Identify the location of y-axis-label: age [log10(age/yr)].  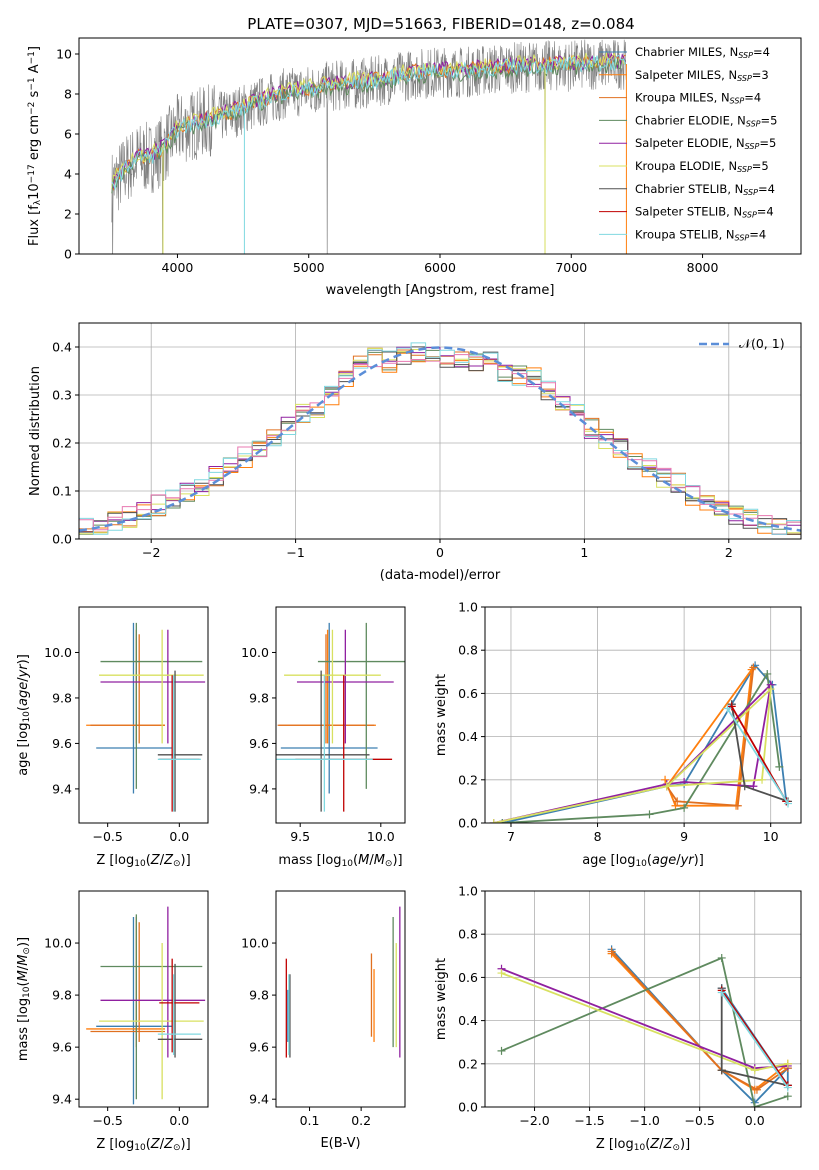
(24, 715).